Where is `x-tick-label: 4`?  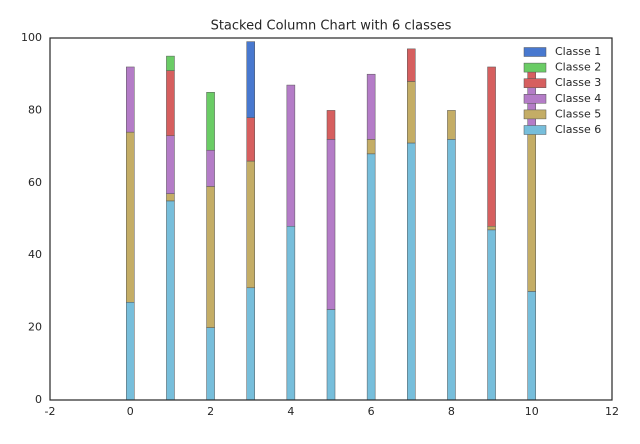
x-tick-label: 4 is located at coordinates (290, 411).